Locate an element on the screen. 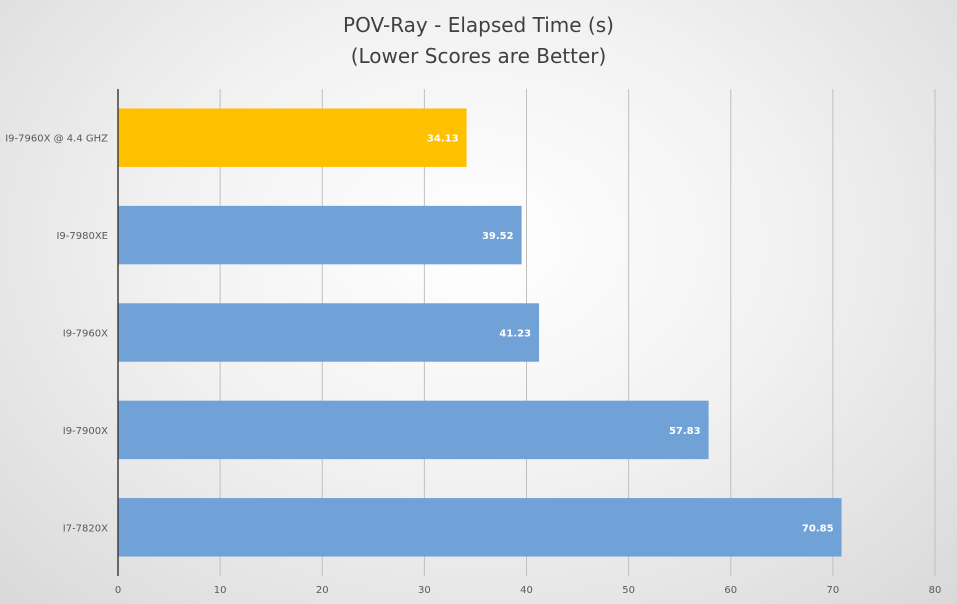 The width and height of the screenshot is (957, 604). category-label: I7-7820X is located at coordinates (85, 528).